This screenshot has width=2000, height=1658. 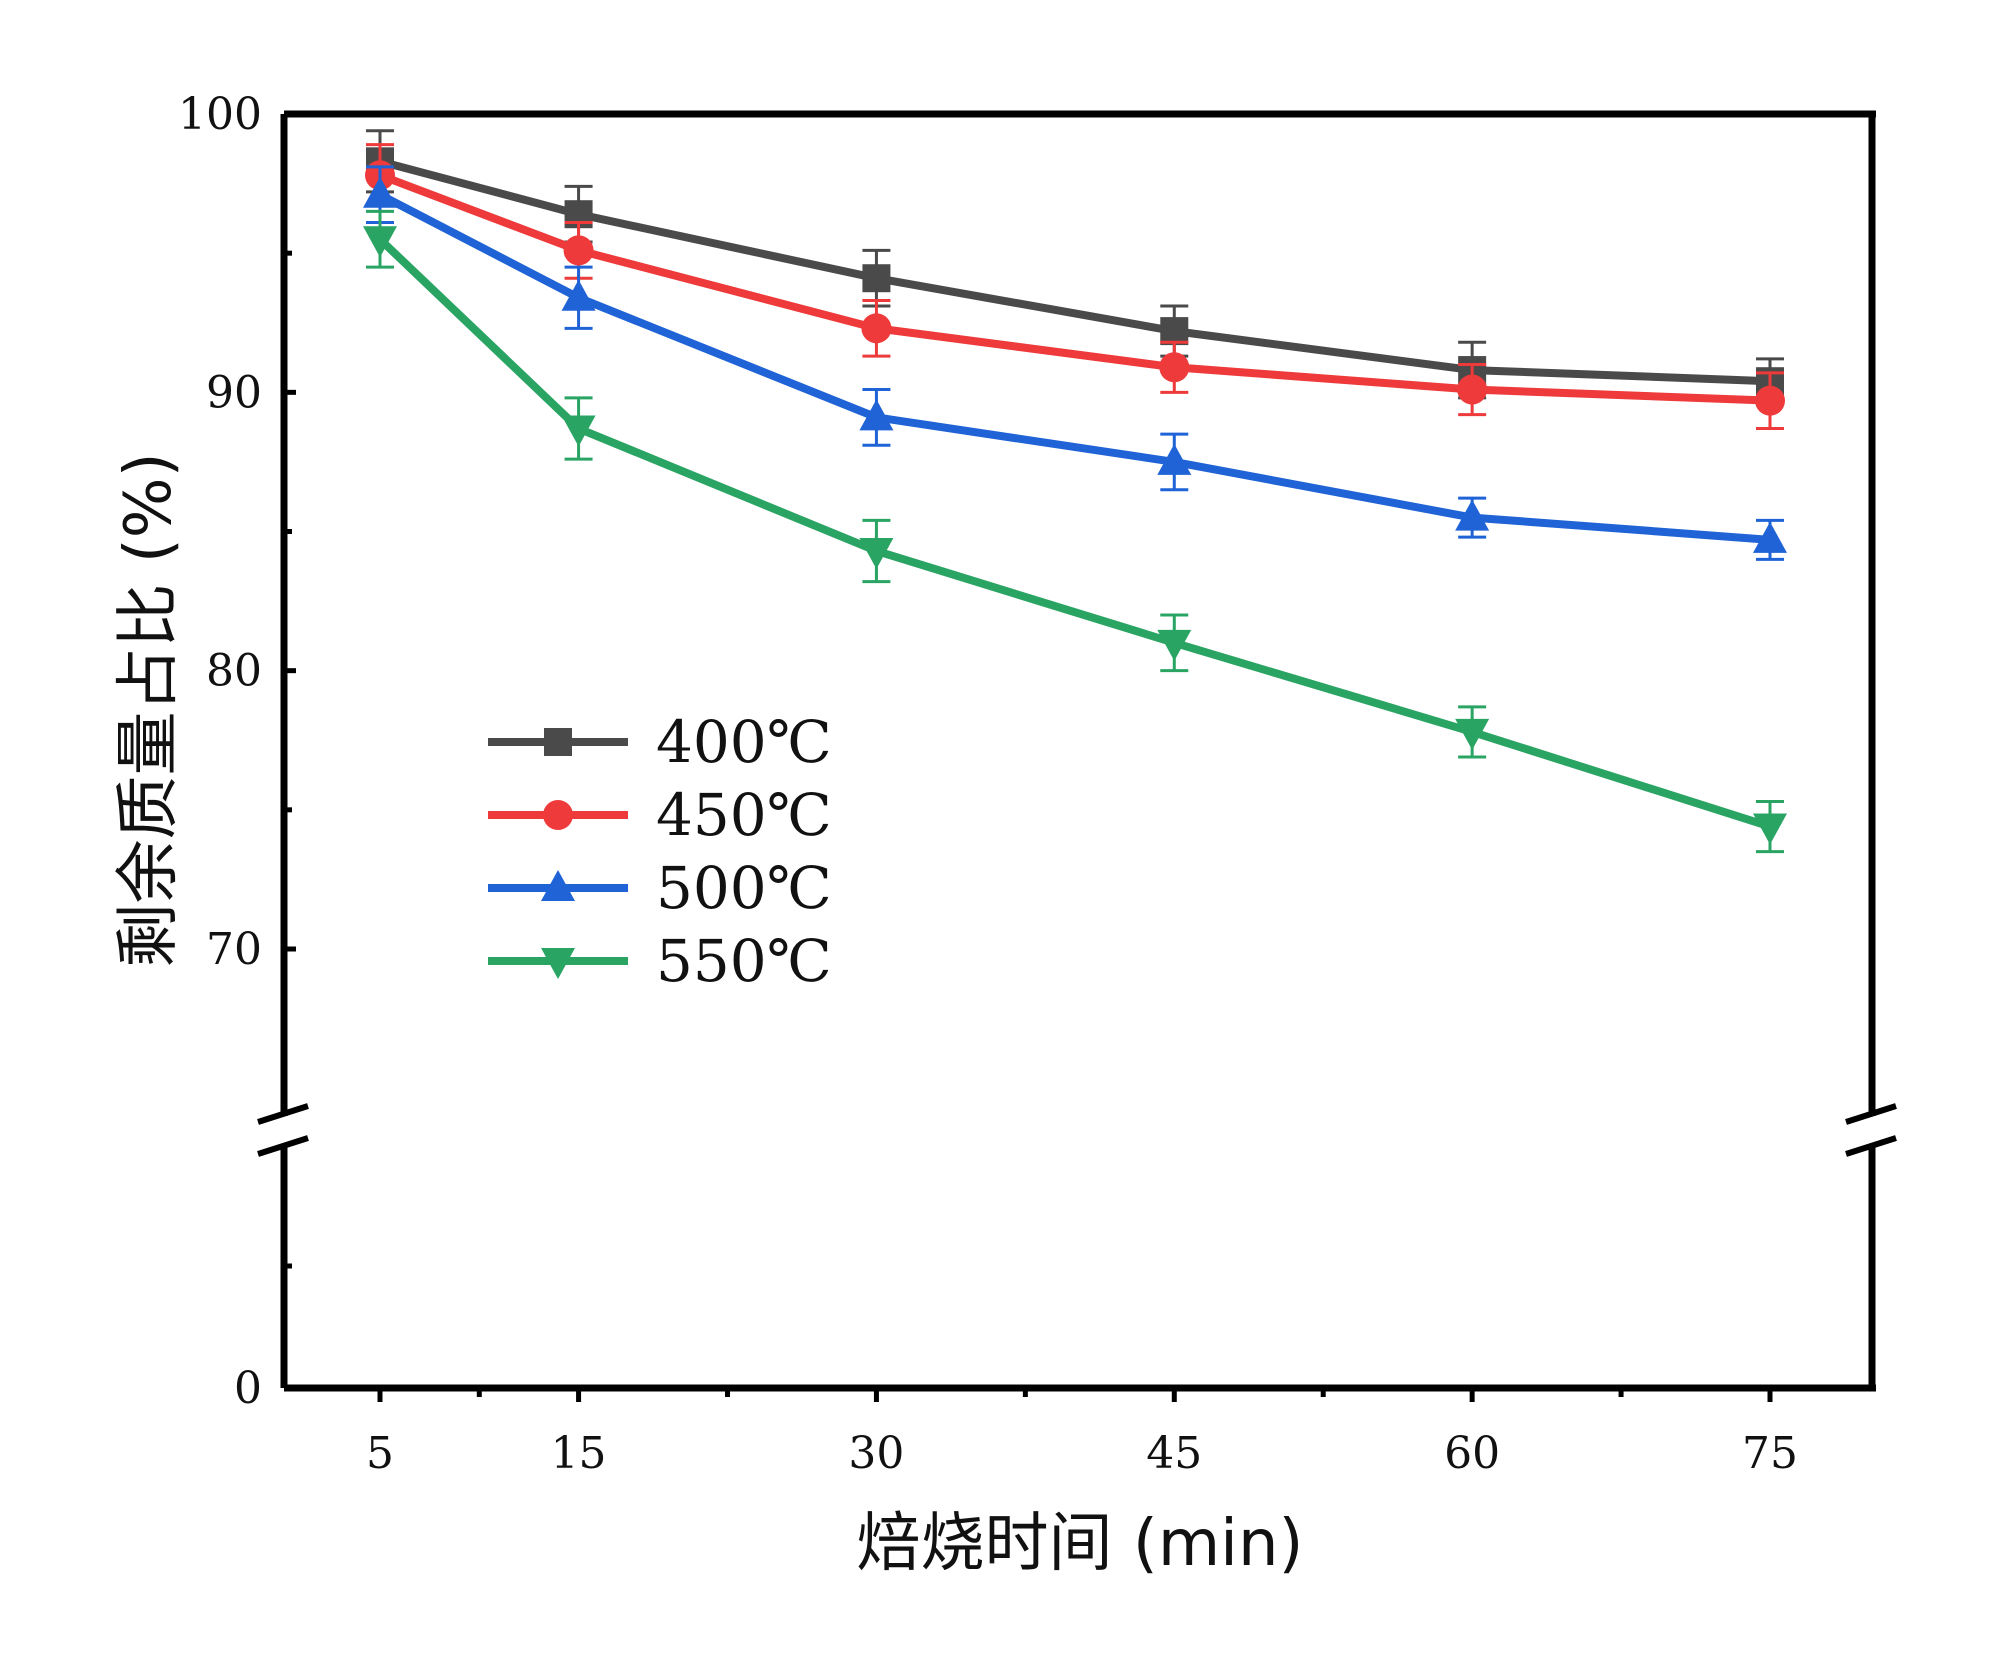 What do you see at coordinates (579, 1453) in the screenshot?
I see `x-tick-label: 15` at bounding box center [579, 1453].